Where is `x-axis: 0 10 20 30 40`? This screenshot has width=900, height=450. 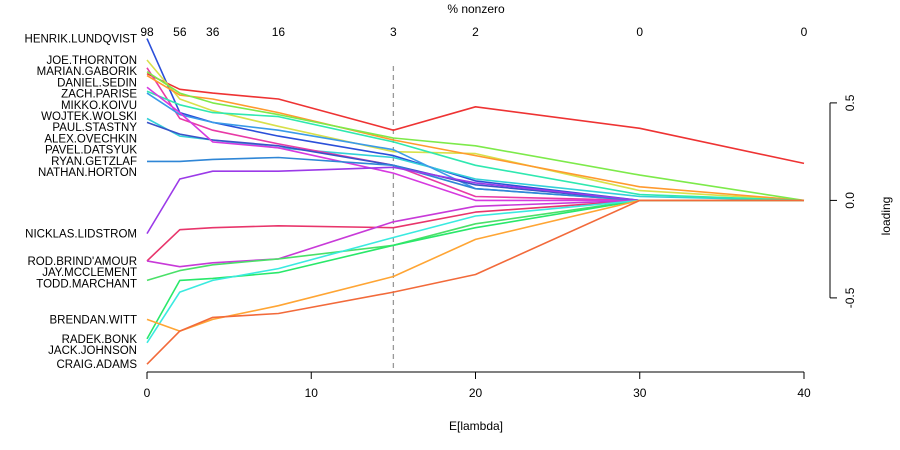
x-axis: 0 10 20 30 40 is located at coordinates (477, 385).